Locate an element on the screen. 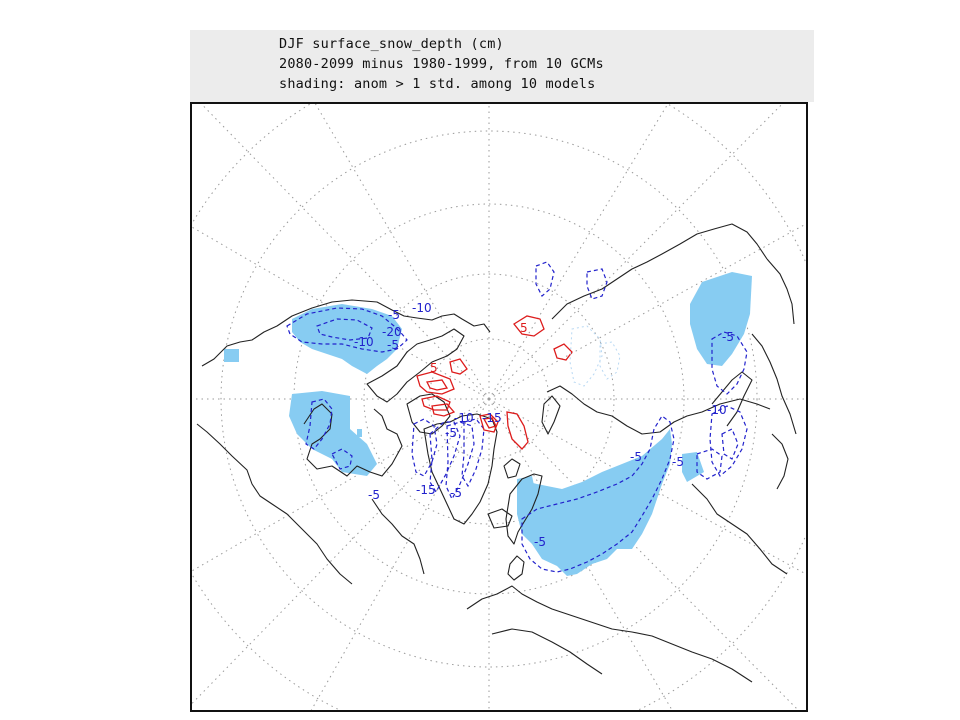  coast-alaska is located at coordinates (346, 333).